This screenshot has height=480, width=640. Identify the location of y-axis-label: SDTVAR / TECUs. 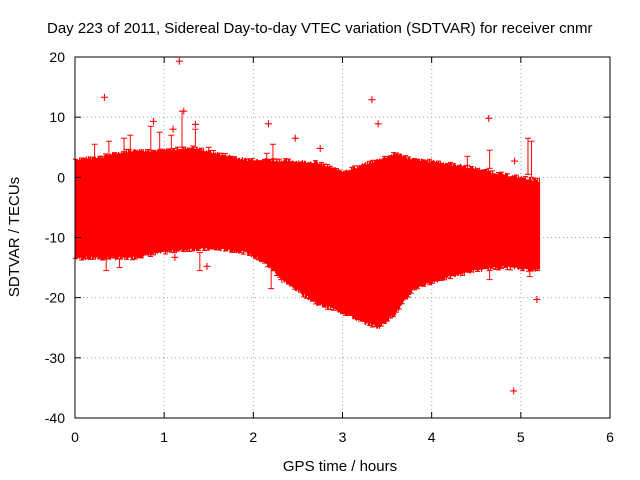
(14, 237).